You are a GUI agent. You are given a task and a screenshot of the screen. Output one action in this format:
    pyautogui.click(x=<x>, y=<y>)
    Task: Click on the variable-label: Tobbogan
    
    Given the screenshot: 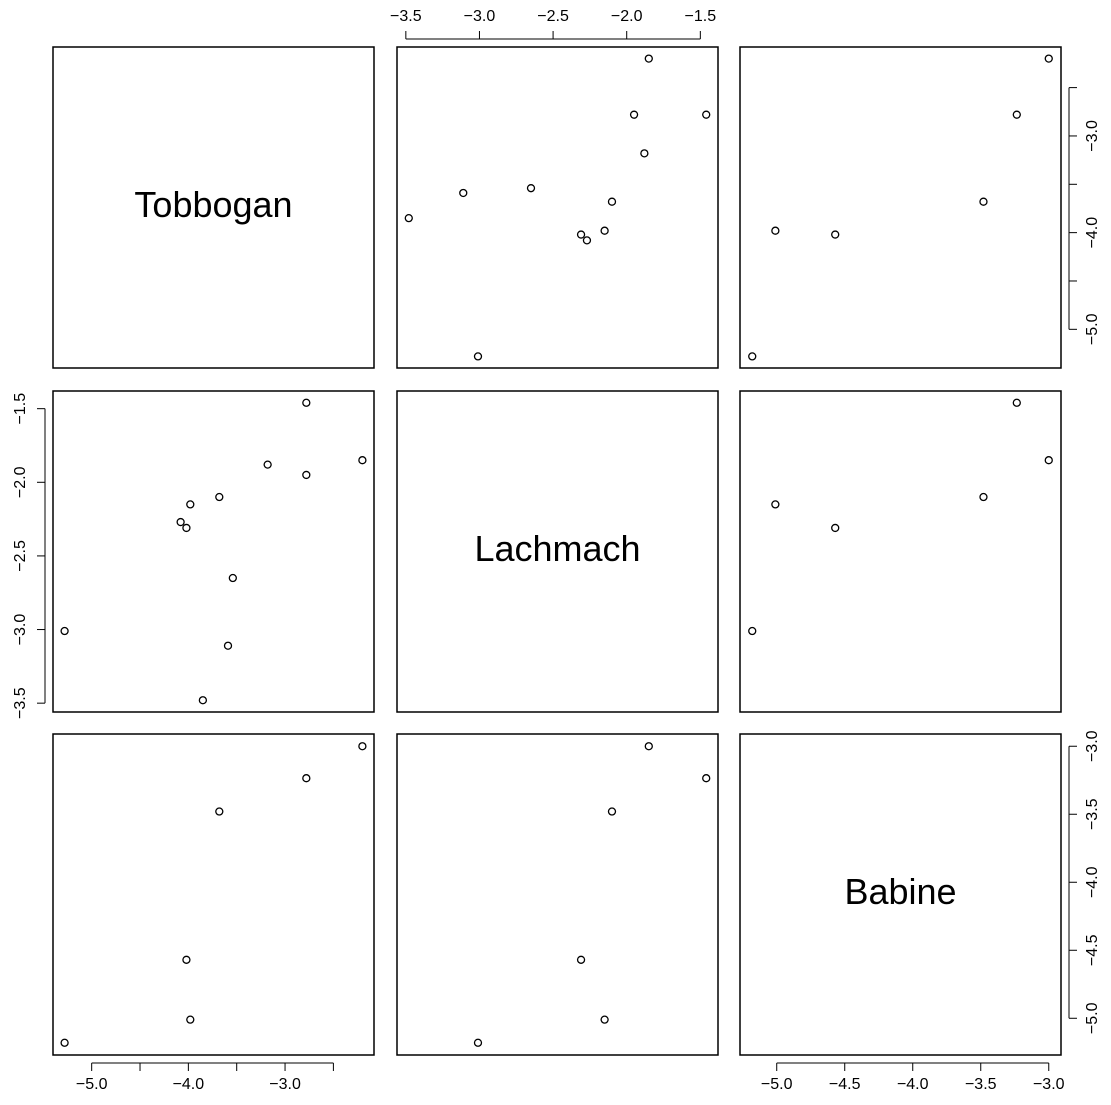 What is the action you would take?
    pyautogui.click(x=213, y=204)
    